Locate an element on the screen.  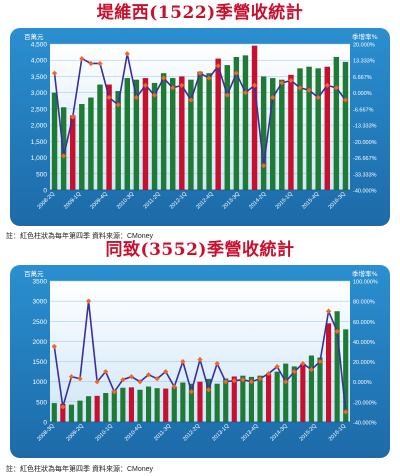
y-left-tick-label: 4,500 is located at coordinates (39, 45).